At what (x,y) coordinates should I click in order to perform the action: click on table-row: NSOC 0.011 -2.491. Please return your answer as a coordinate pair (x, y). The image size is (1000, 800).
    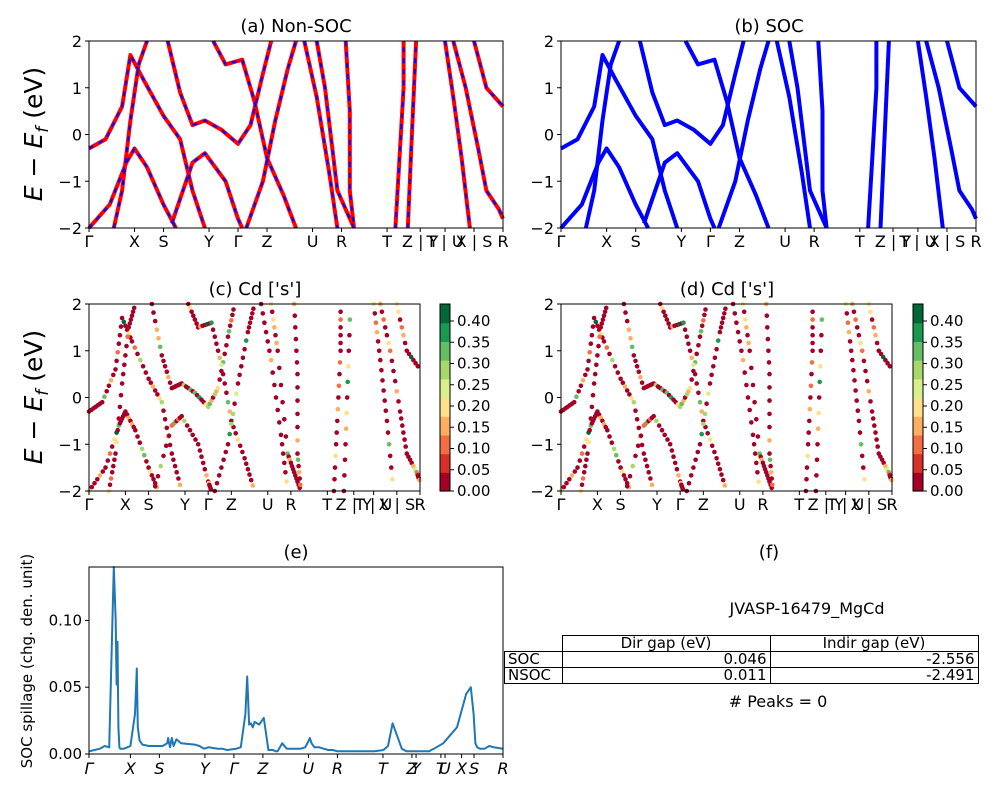
    Looking at the image, I should click on (741, 675).